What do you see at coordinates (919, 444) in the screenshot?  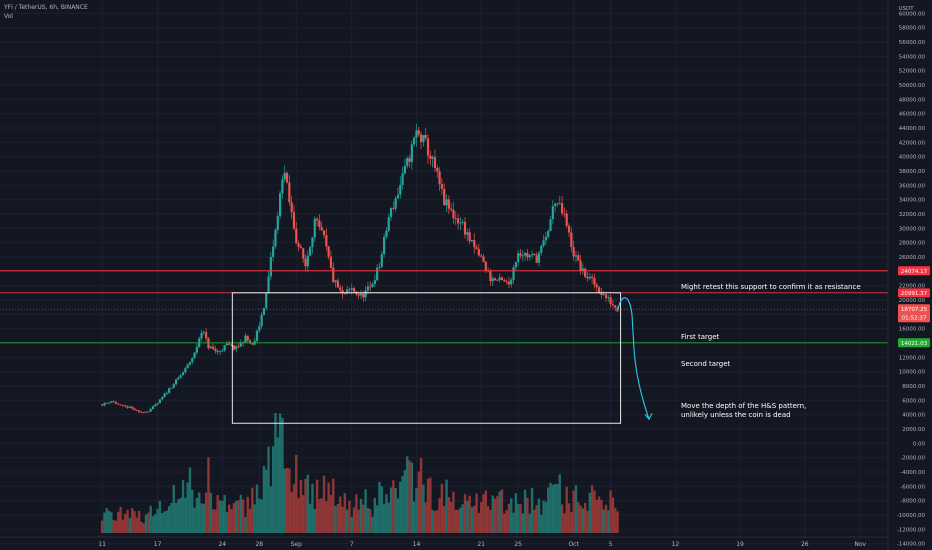 I see `price-tick-label: 0.00` at bounding box center [919, 444].